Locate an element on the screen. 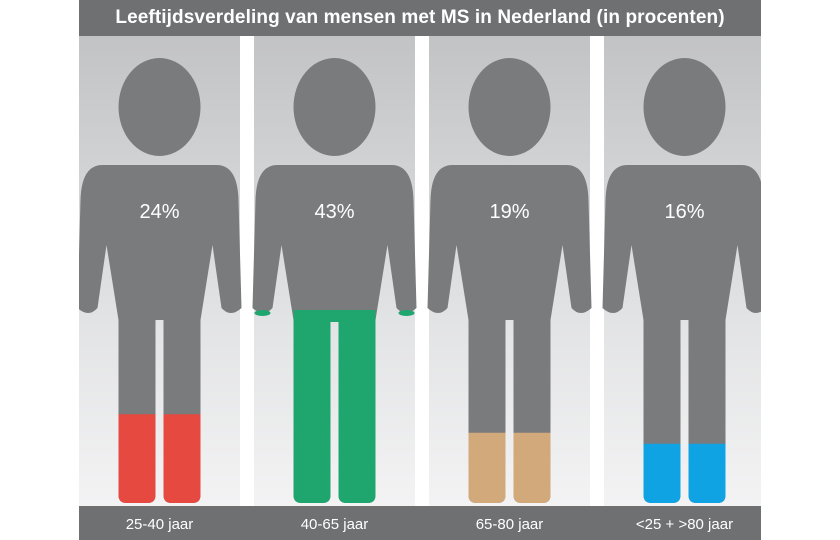 Image resolution: width=840 pixels, height=540 pixels. data-label: 24% is located at coordinates (159, 212).